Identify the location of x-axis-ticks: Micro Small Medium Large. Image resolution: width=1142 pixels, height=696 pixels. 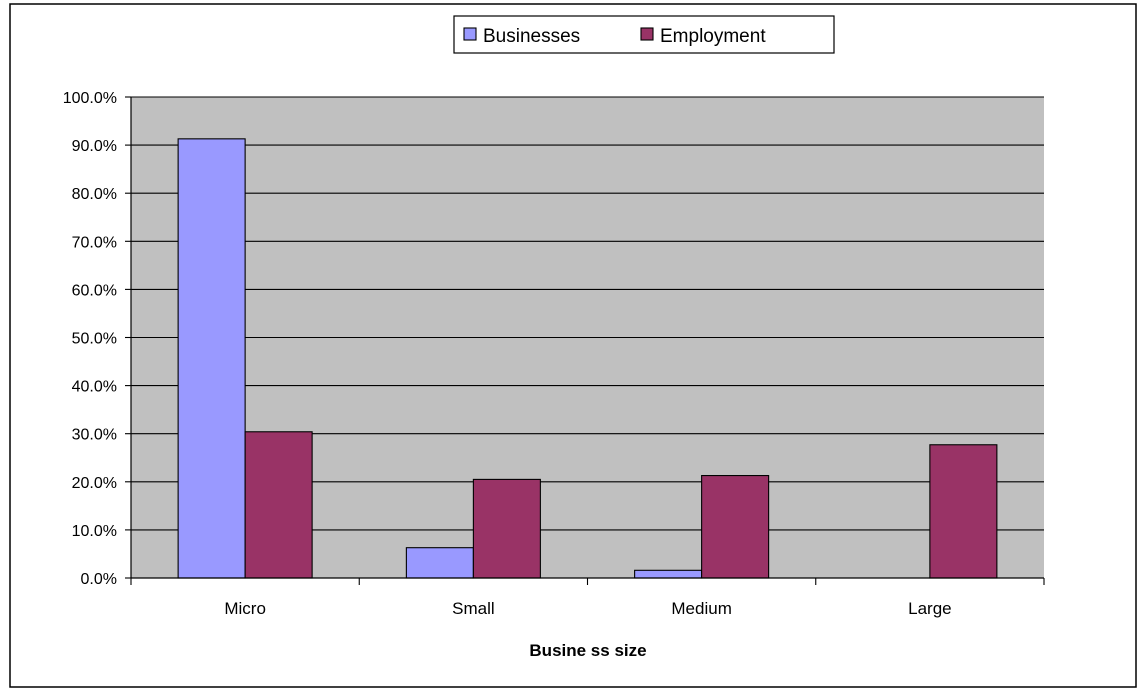
(587, 598).